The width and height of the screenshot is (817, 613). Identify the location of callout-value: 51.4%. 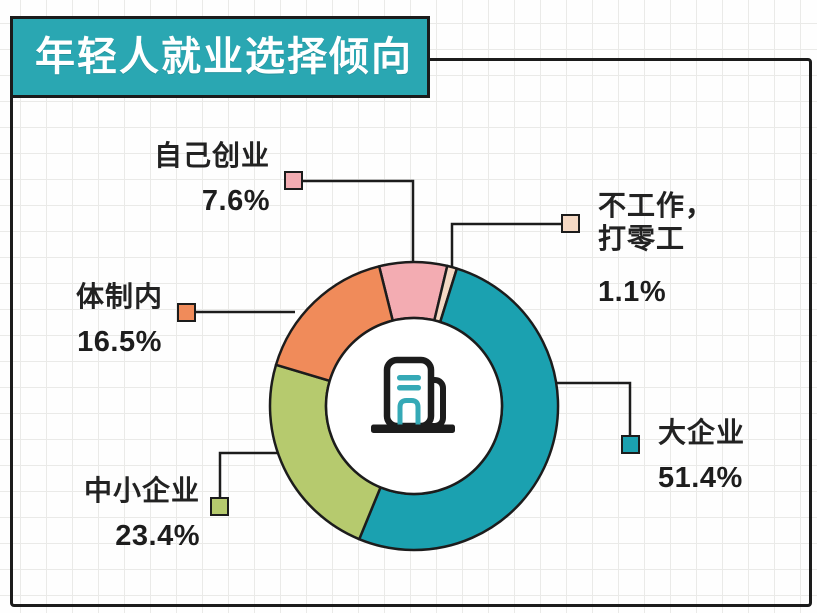
(700, 478).